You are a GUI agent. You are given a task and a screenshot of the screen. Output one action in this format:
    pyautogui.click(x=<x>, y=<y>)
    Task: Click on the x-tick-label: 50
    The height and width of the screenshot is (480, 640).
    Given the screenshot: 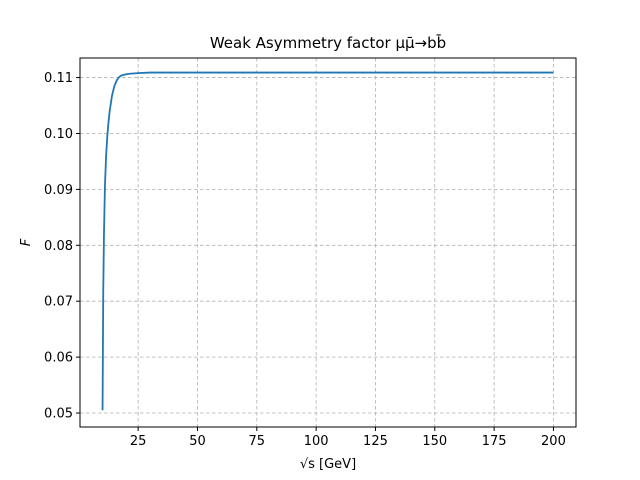 What is the action you would take?
    pyautogui.click(x=197, y=441)
    